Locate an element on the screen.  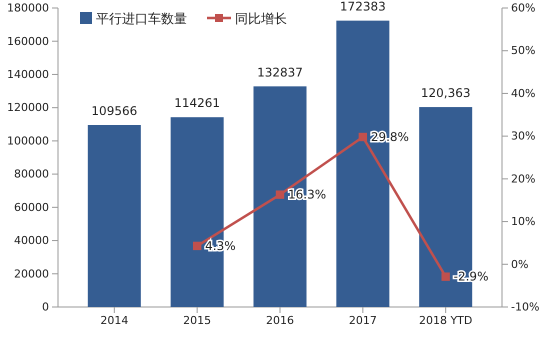
y2-tick-label: 60% is located at coordinates (523, 8).